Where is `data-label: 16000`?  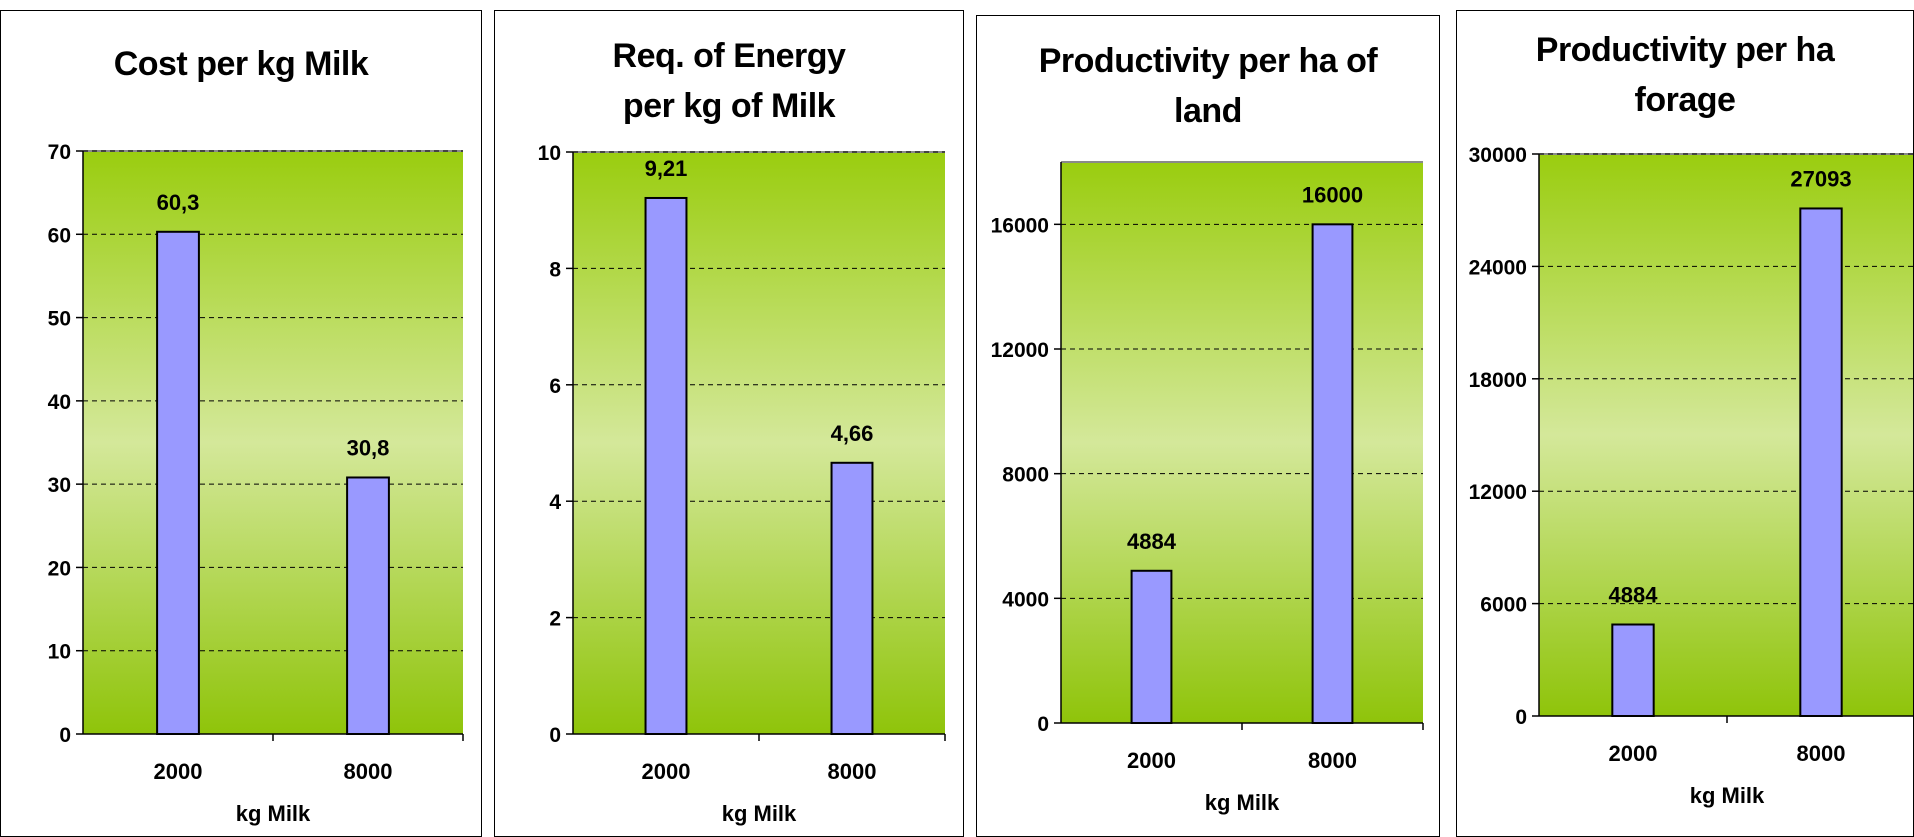 data-label: 16000 is located at coordinates (1332, 194).